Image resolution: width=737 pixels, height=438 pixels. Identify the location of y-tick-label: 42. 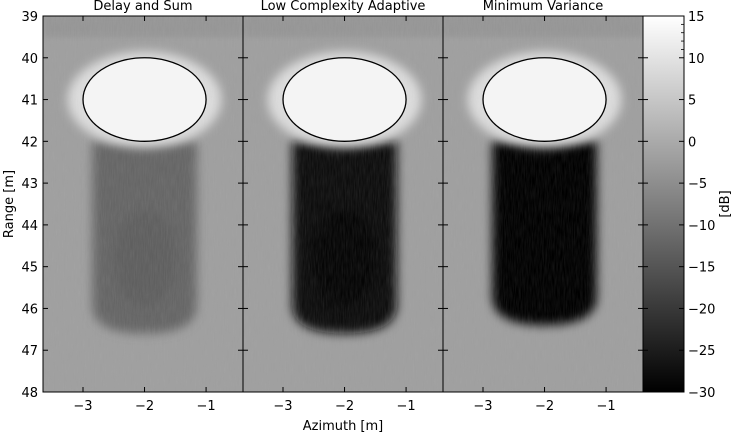
(29, 142).